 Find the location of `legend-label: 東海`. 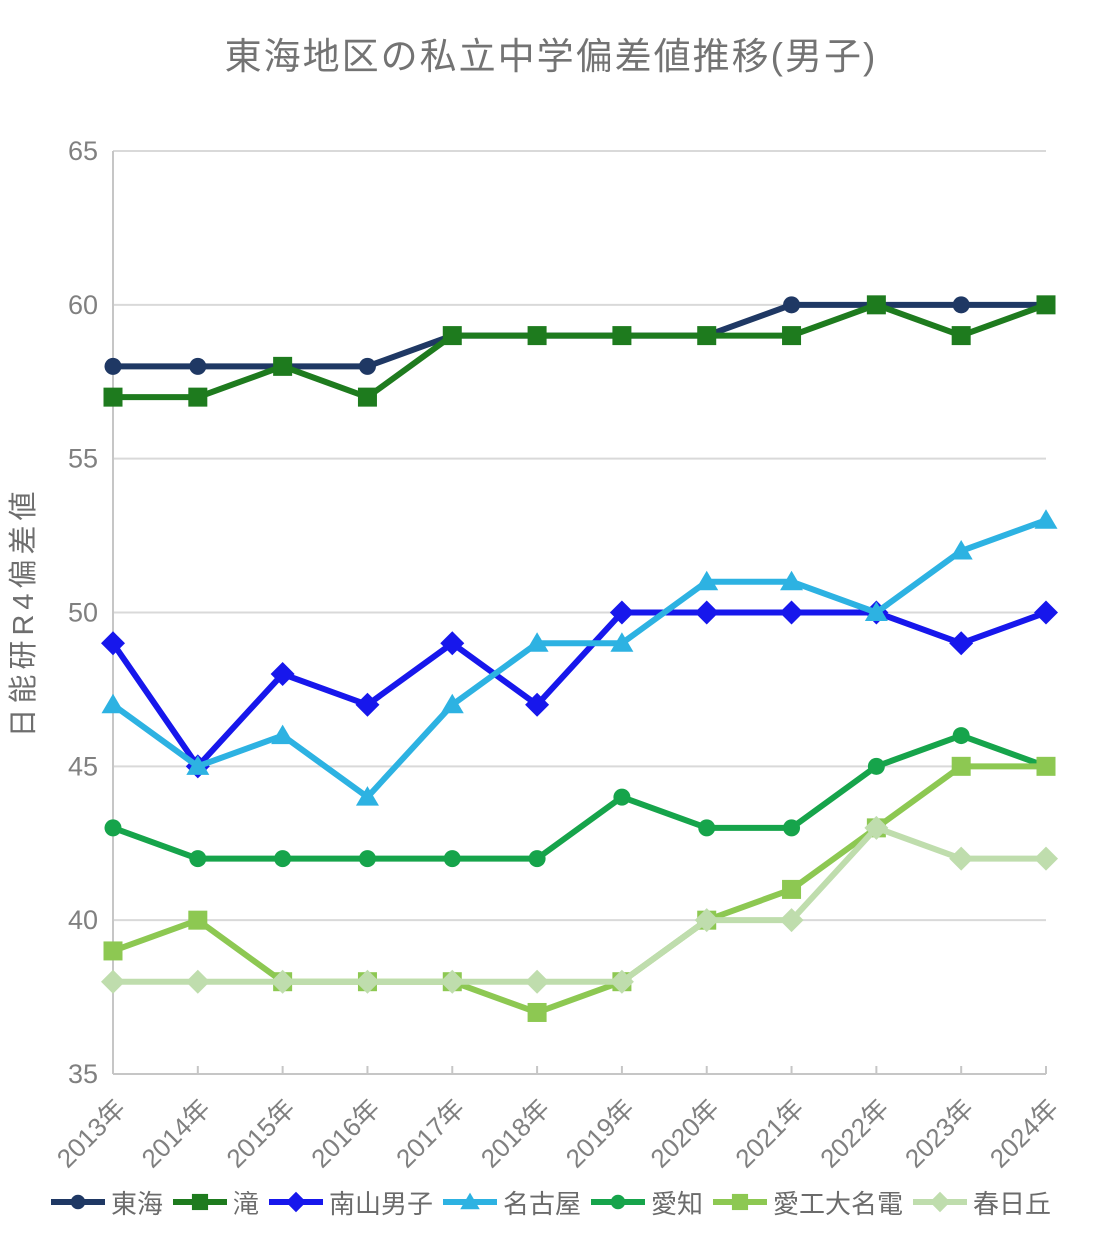

legend-label: 東海 is located at coordinates (136, 1203).